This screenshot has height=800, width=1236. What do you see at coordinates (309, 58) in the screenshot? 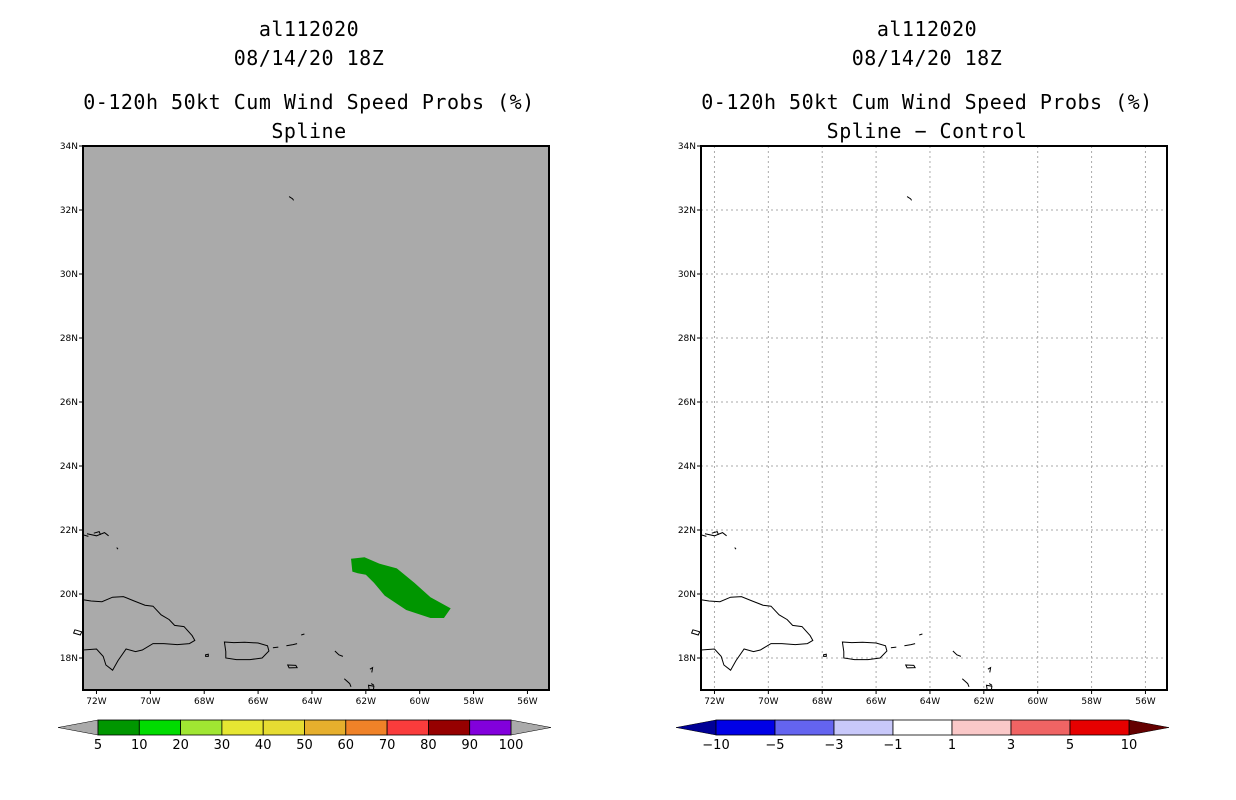
I see `datetime-title: 08/14/20 18Z` at bounding box center [309, 58].